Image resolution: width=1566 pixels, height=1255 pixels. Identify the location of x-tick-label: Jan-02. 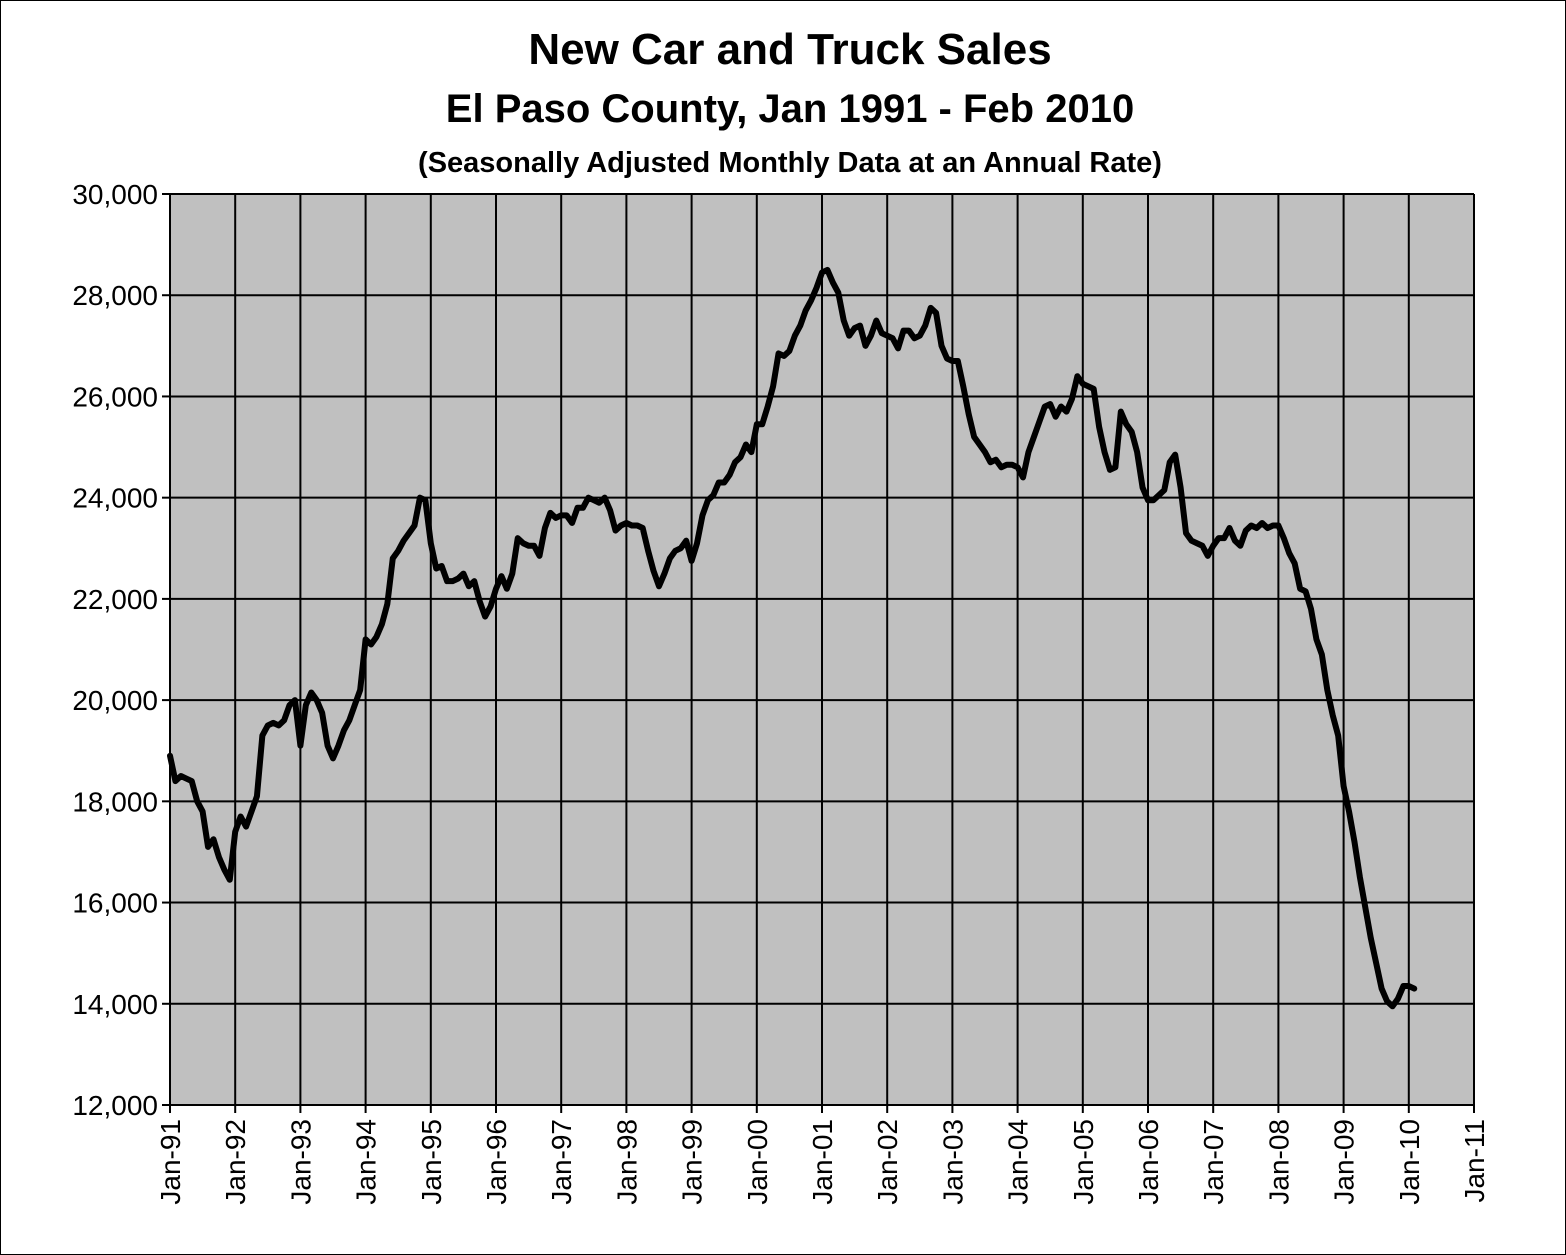
(887, 1162).